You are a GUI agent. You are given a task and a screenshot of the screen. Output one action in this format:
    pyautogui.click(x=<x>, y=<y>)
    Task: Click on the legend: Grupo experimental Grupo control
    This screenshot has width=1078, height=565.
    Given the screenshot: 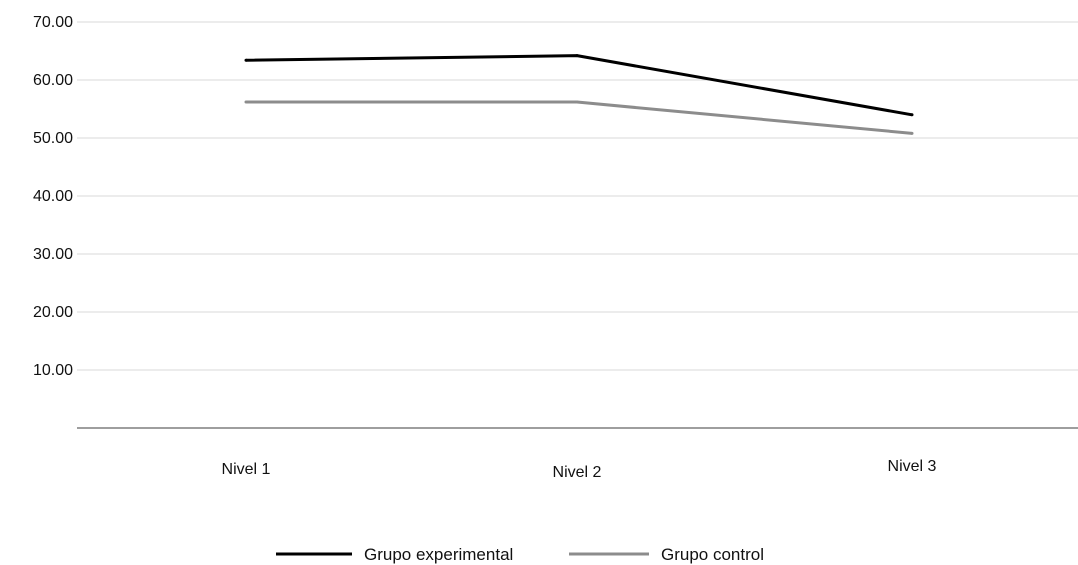 What is the action you would take?
    pyautogui.click(x=520, y=554)
    